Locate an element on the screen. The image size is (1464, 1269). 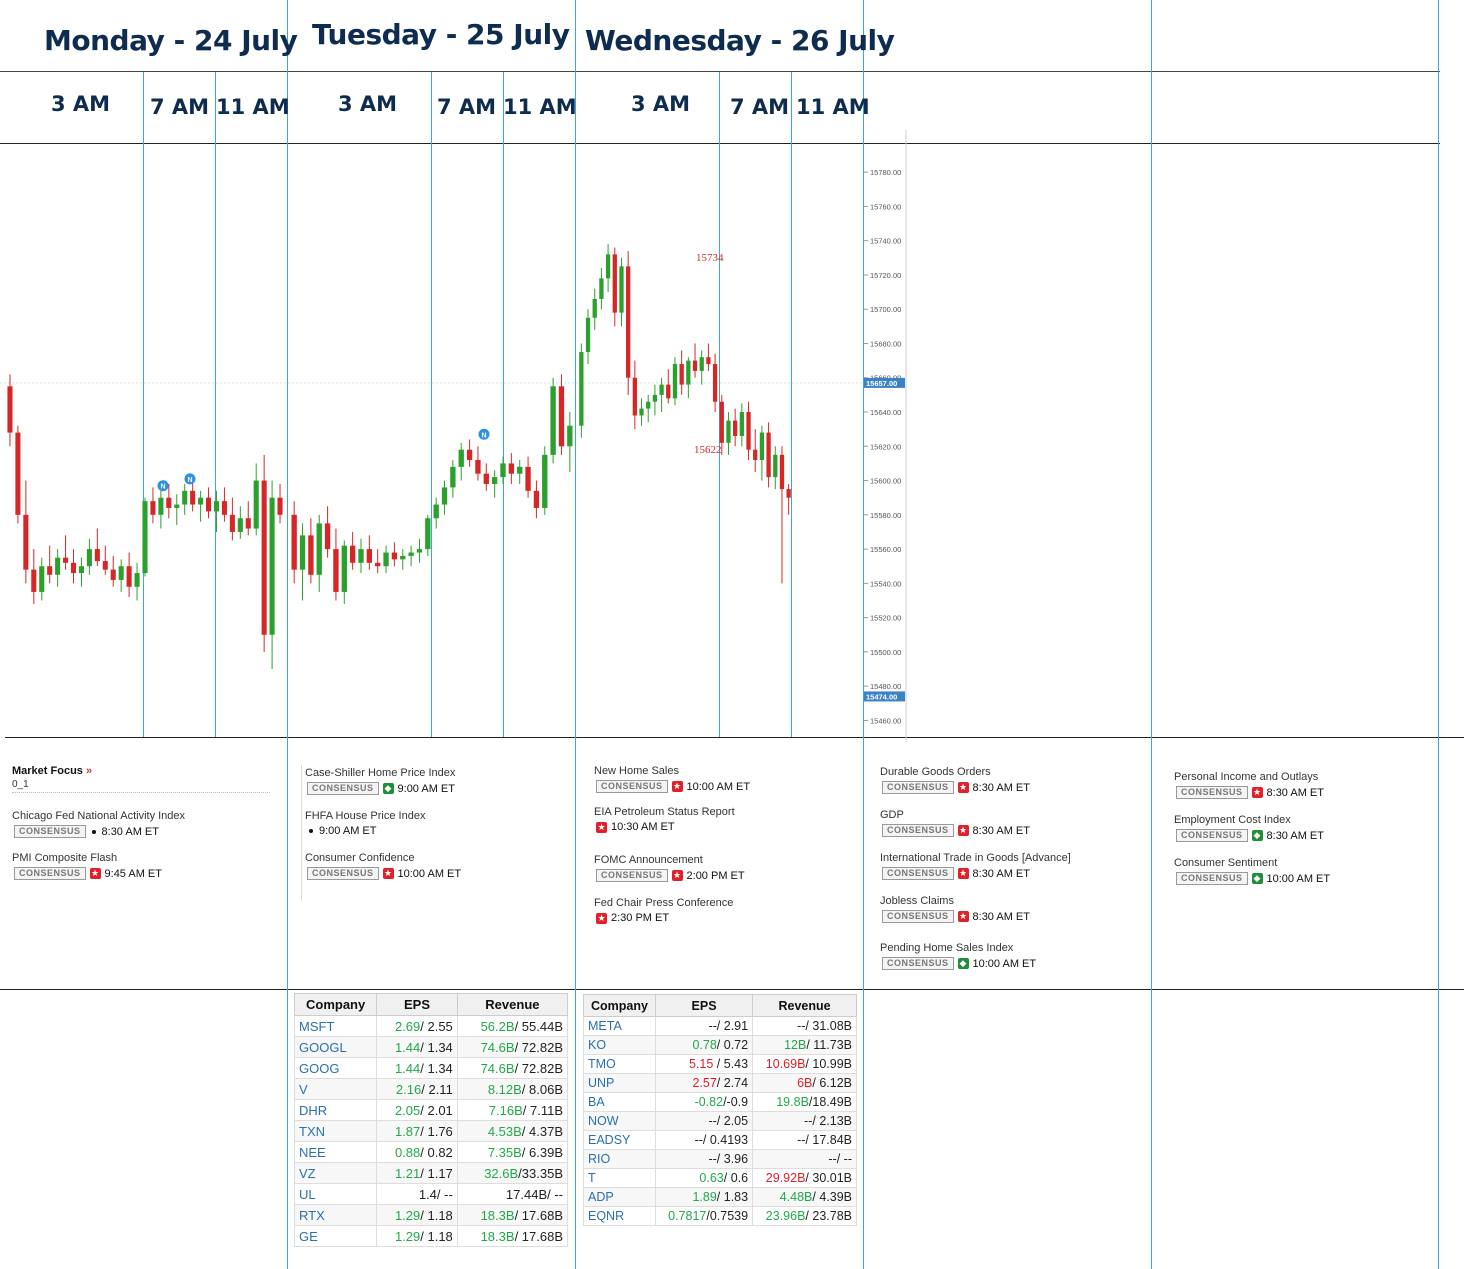
event-time: 10:00 AM ET is located at coordinates (1298, 878).